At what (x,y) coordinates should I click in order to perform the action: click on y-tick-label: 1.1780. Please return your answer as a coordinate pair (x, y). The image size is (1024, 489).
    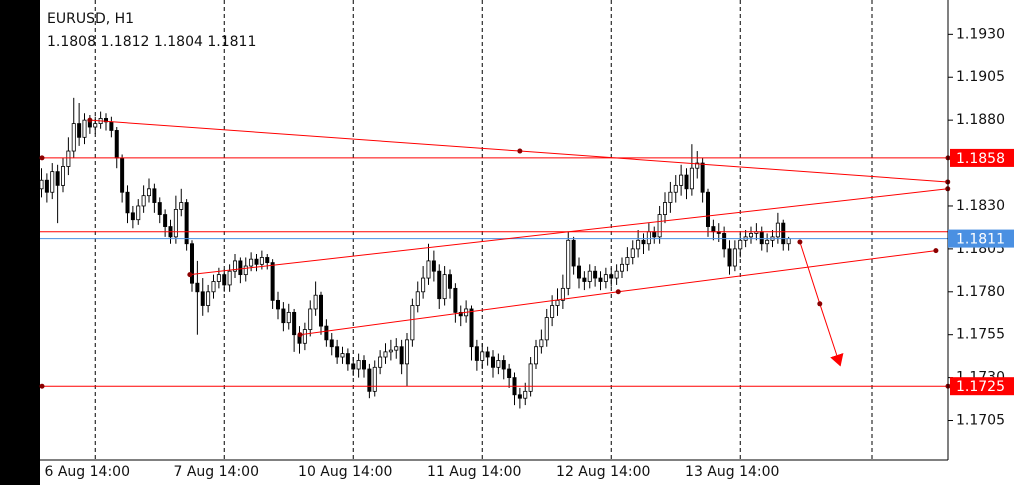
    Looking at the image, I should click on (980, 292).